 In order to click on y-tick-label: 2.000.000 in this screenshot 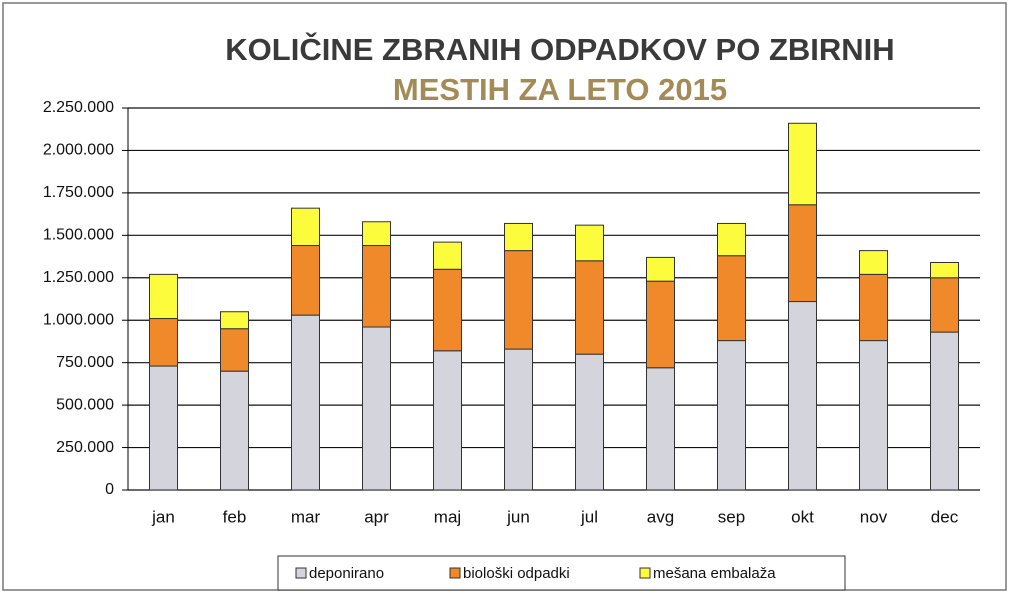, I will do `click(78, 150)`.